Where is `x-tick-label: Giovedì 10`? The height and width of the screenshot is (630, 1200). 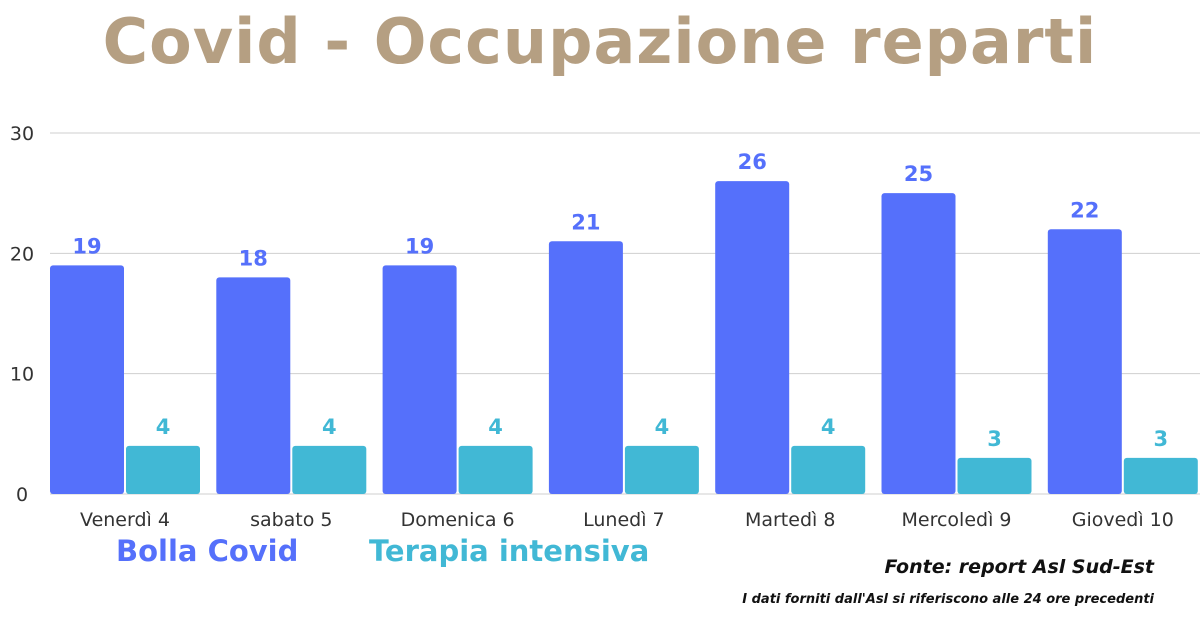 x-tick-label: Giovedì 10 is located at coordinates (1123, 520).